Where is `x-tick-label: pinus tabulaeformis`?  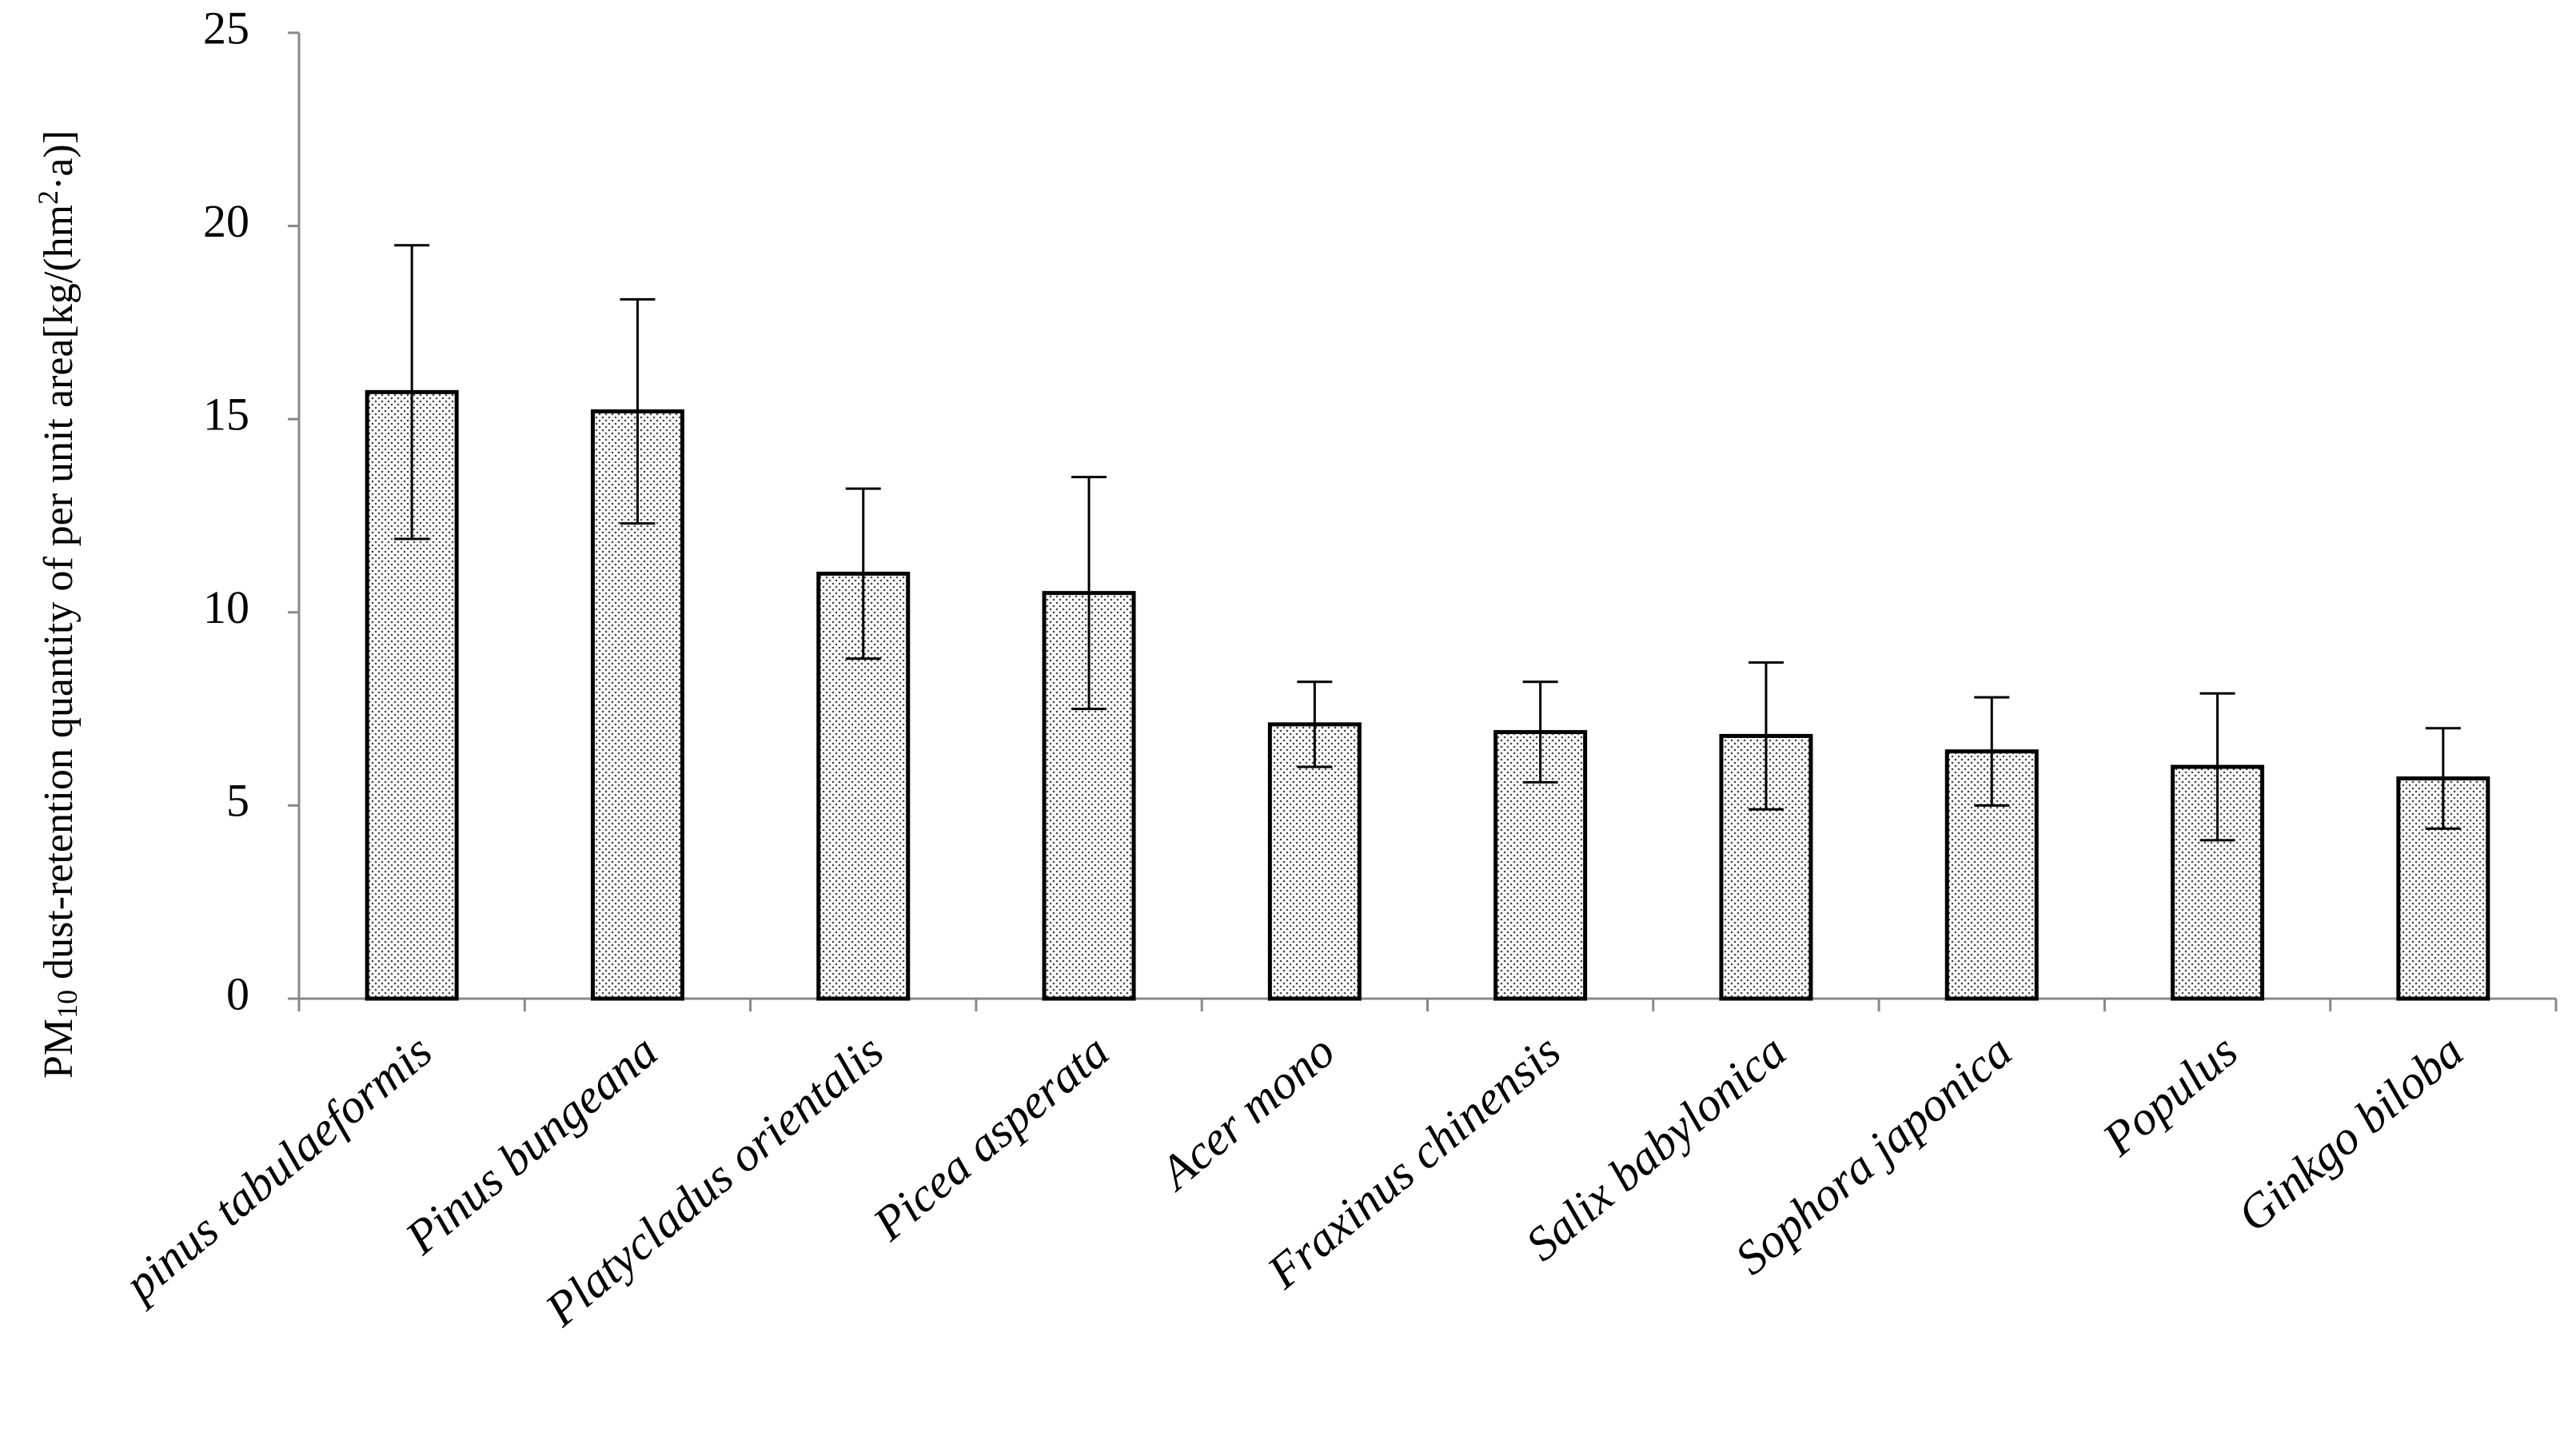 x-tick-label: pinus tabulaeformis is located at coordinates (277, 1168).